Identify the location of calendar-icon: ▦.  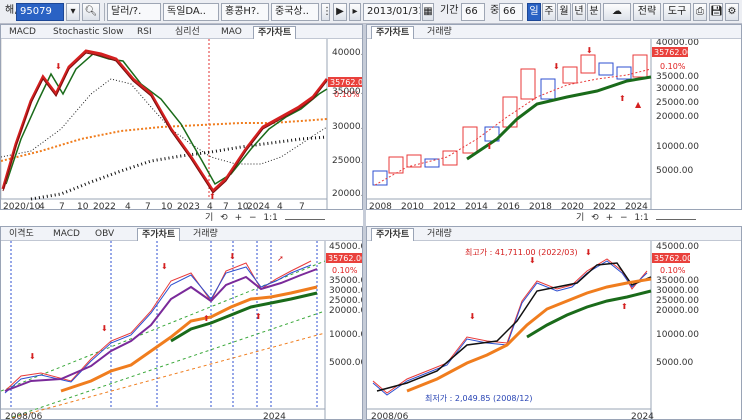
(428, 12).